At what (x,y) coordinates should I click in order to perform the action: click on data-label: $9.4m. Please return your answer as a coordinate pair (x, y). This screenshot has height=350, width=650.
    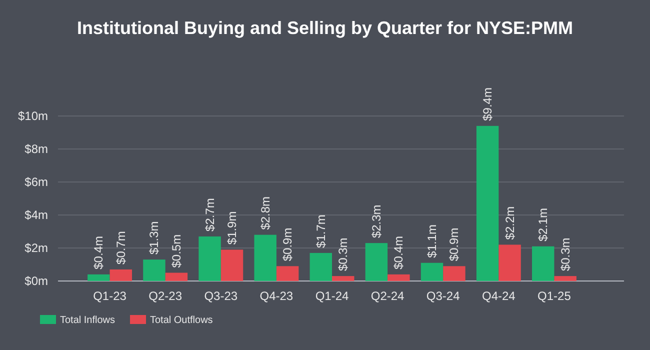
    Looking at the image, I should click on (487, 104).